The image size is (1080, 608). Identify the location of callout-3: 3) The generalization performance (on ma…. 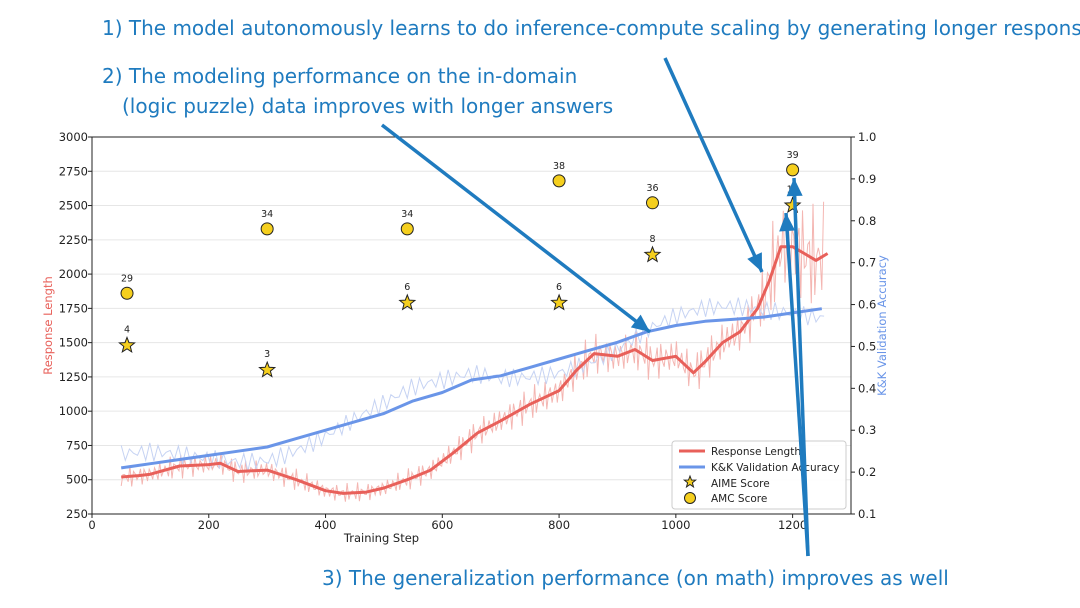
(635, 578).